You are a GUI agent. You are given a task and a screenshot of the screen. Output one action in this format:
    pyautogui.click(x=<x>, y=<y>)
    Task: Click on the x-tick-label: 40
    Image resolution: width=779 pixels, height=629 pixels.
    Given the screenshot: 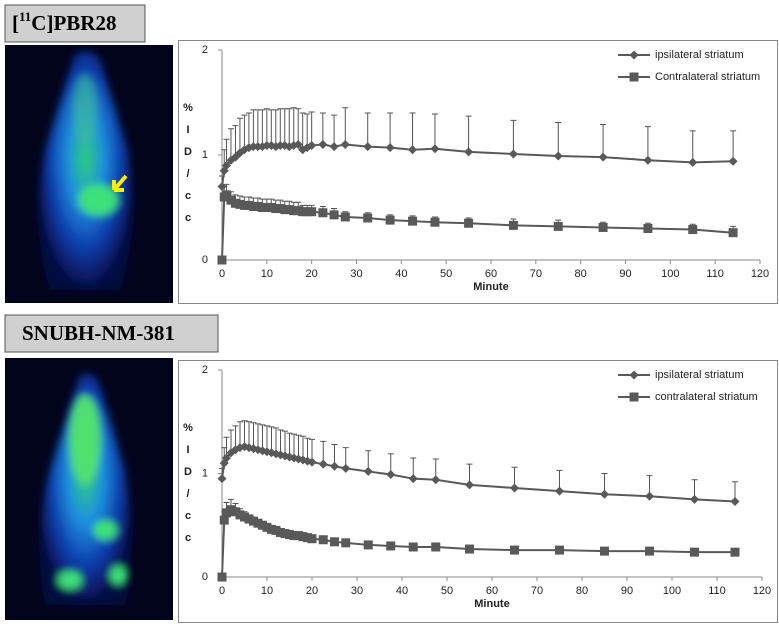 What is the action you would take?
    pyautogui.click(x=402, y=591)
    